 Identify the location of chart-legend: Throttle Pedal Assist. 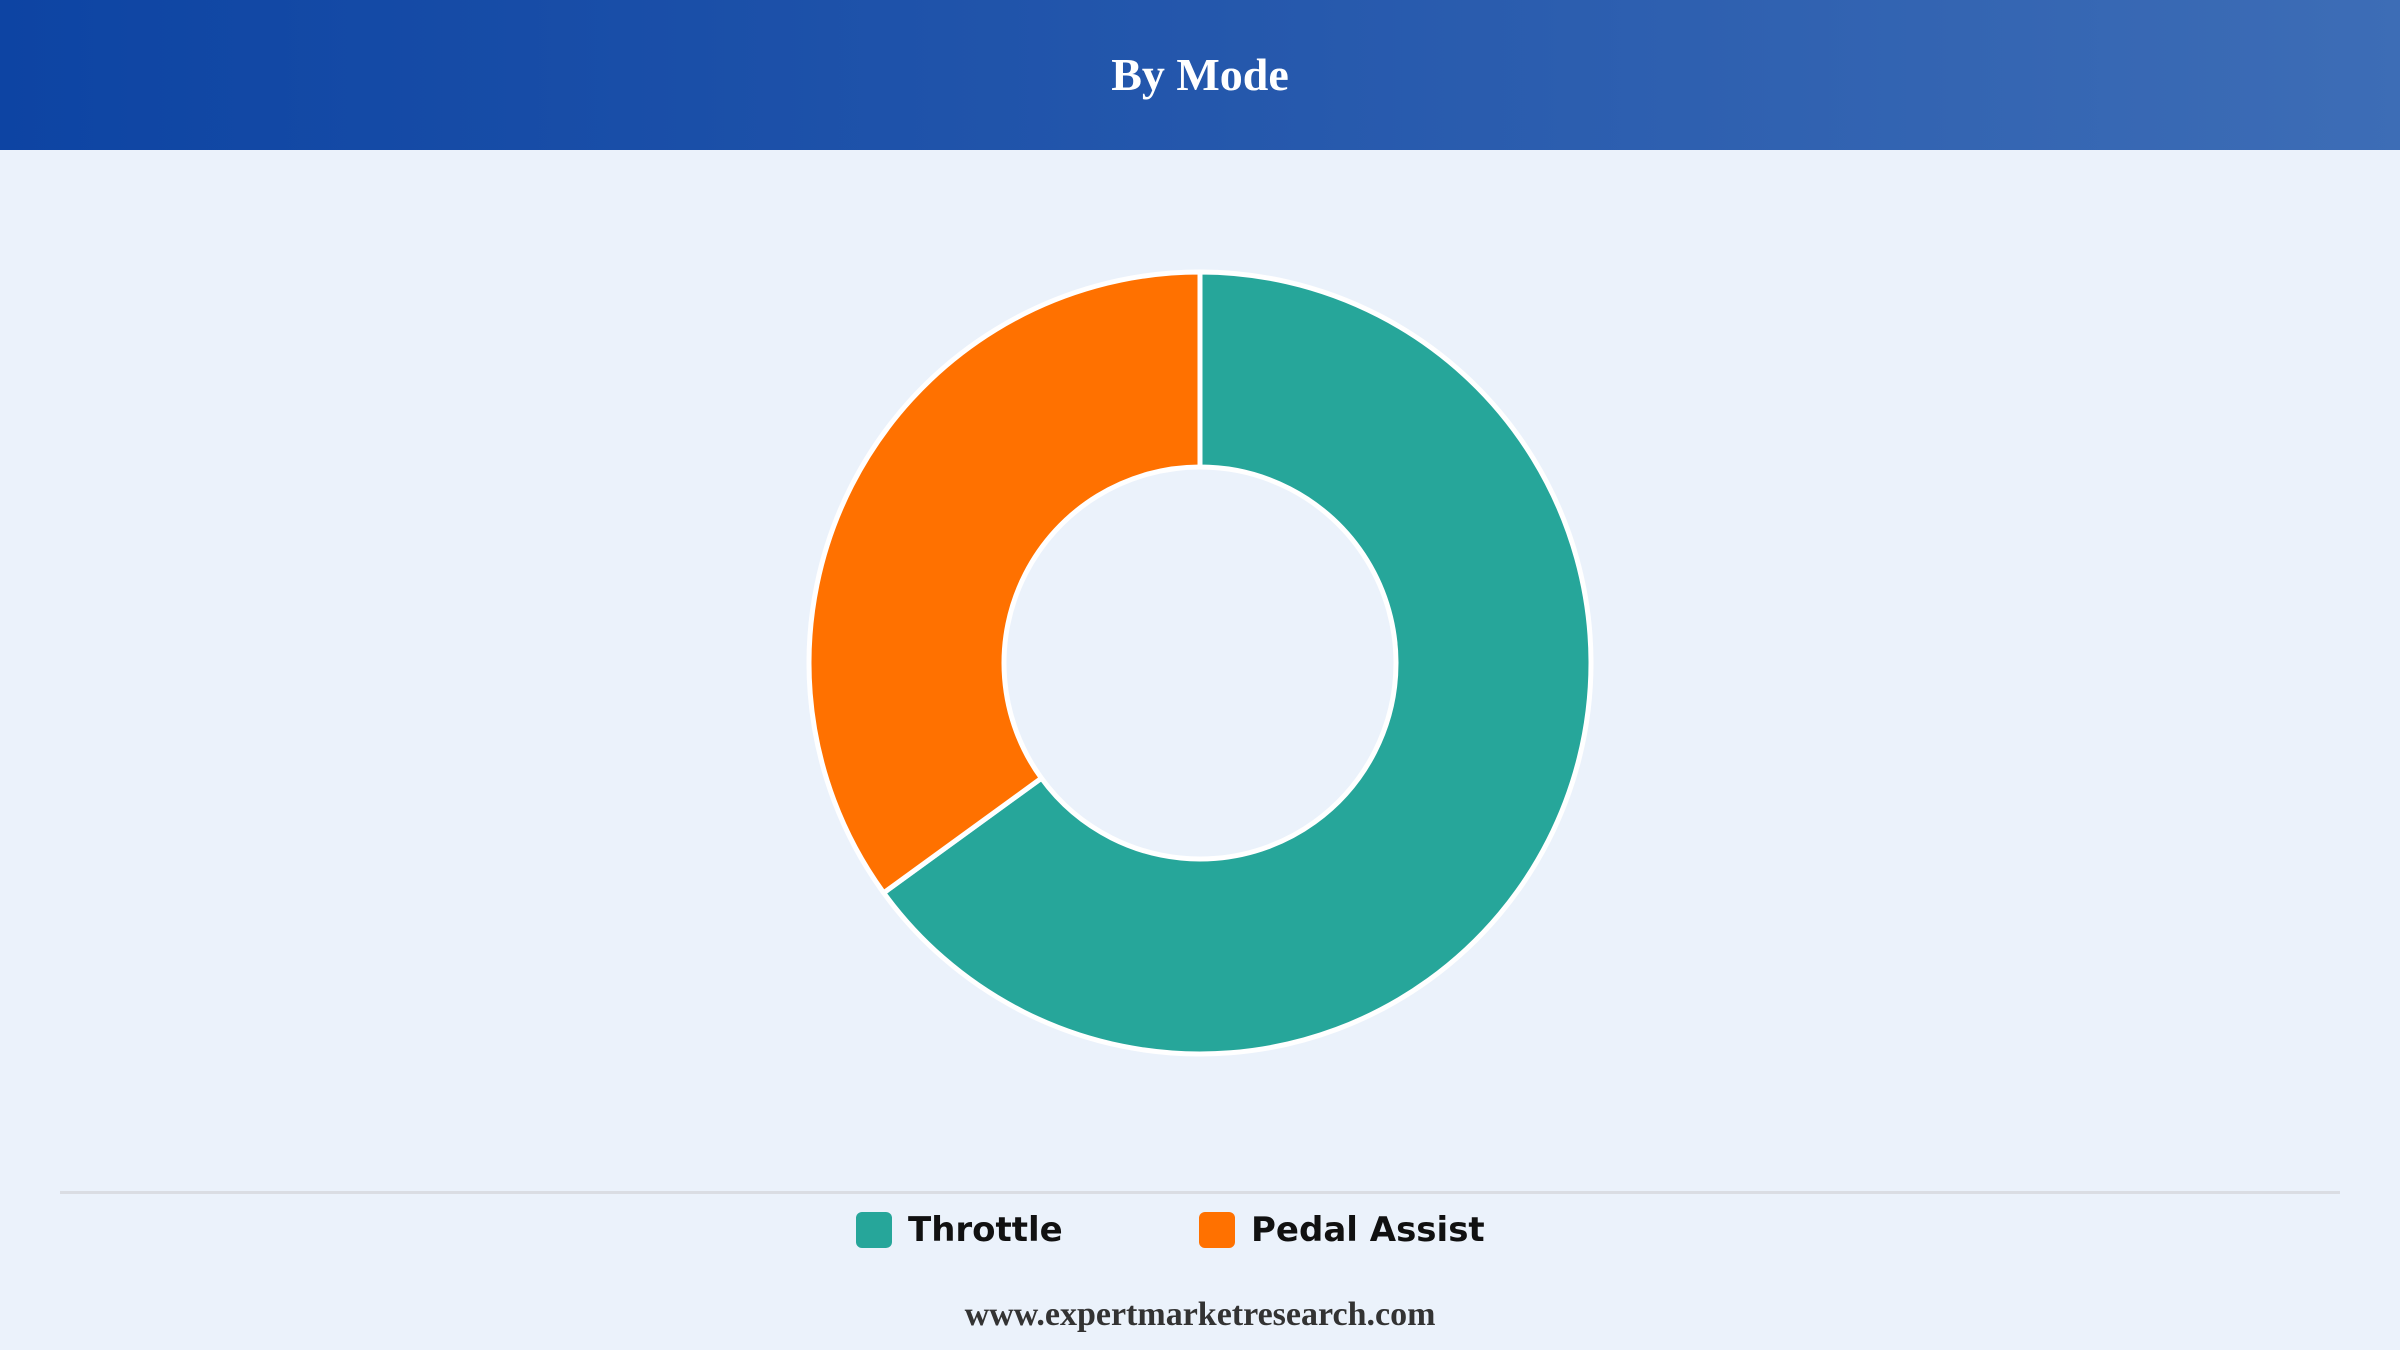
(1200, 1230).